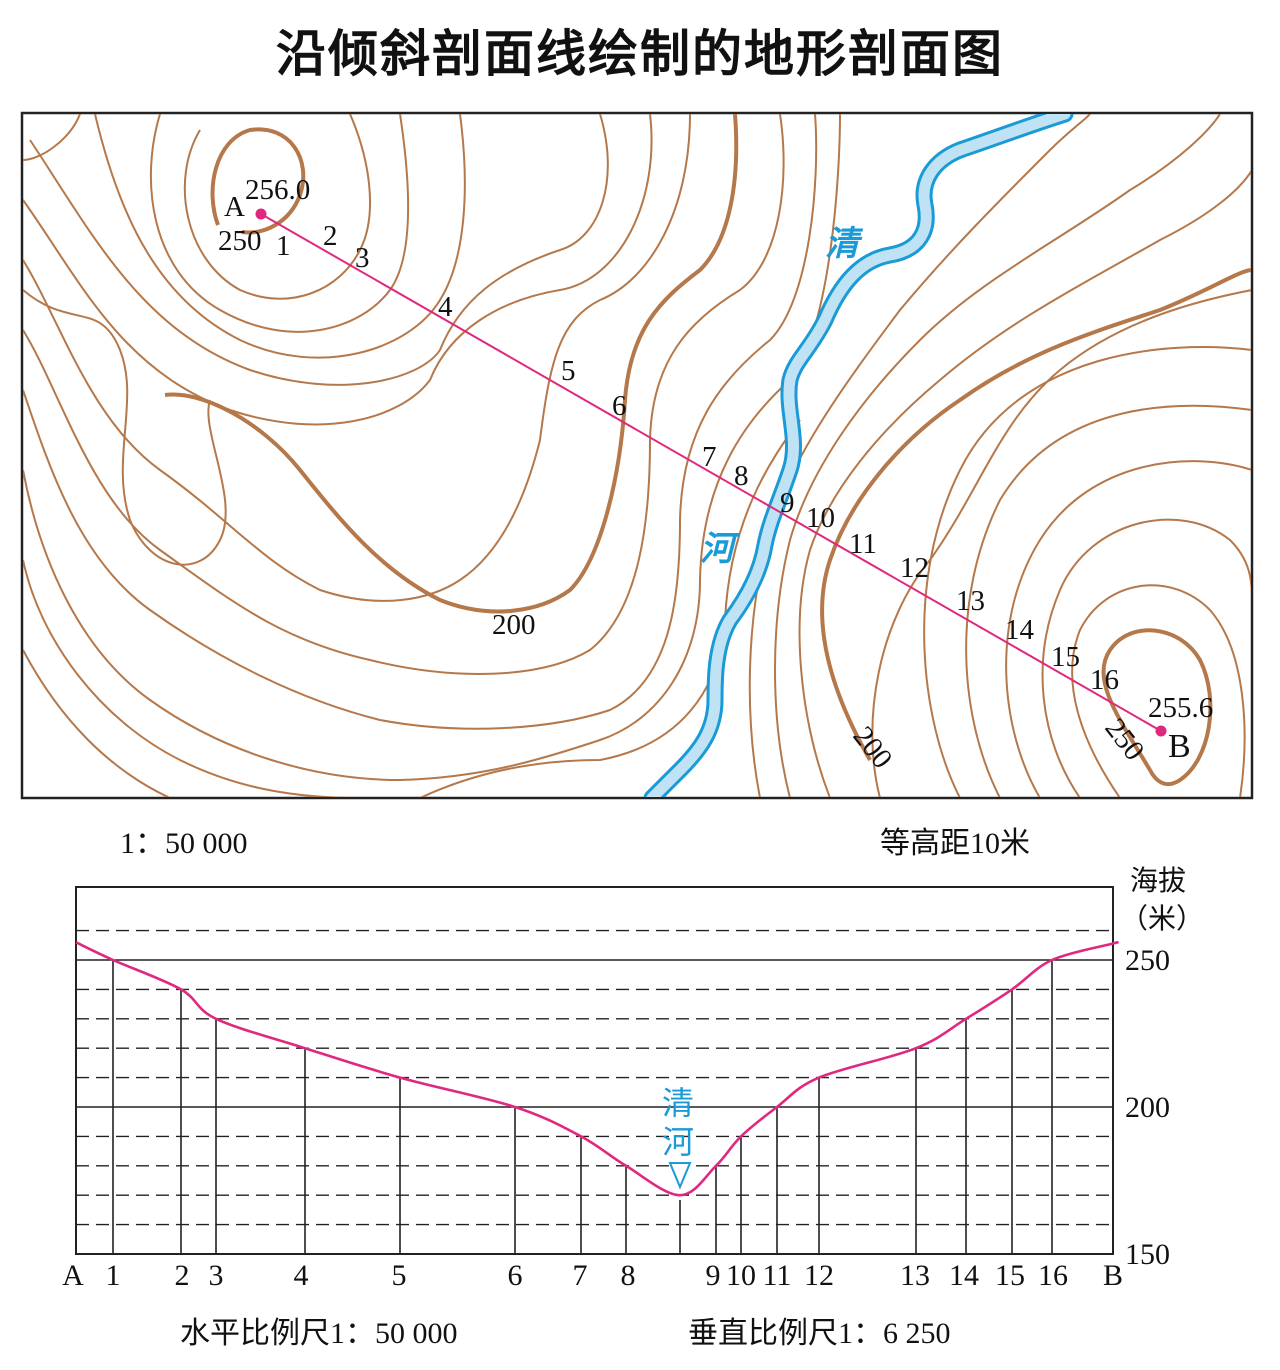 This screenshot has width=1280, height=1370. Describe the element at coordinates (964, 1275) in the screenshot. I see `x-label-14: 14` at that location.